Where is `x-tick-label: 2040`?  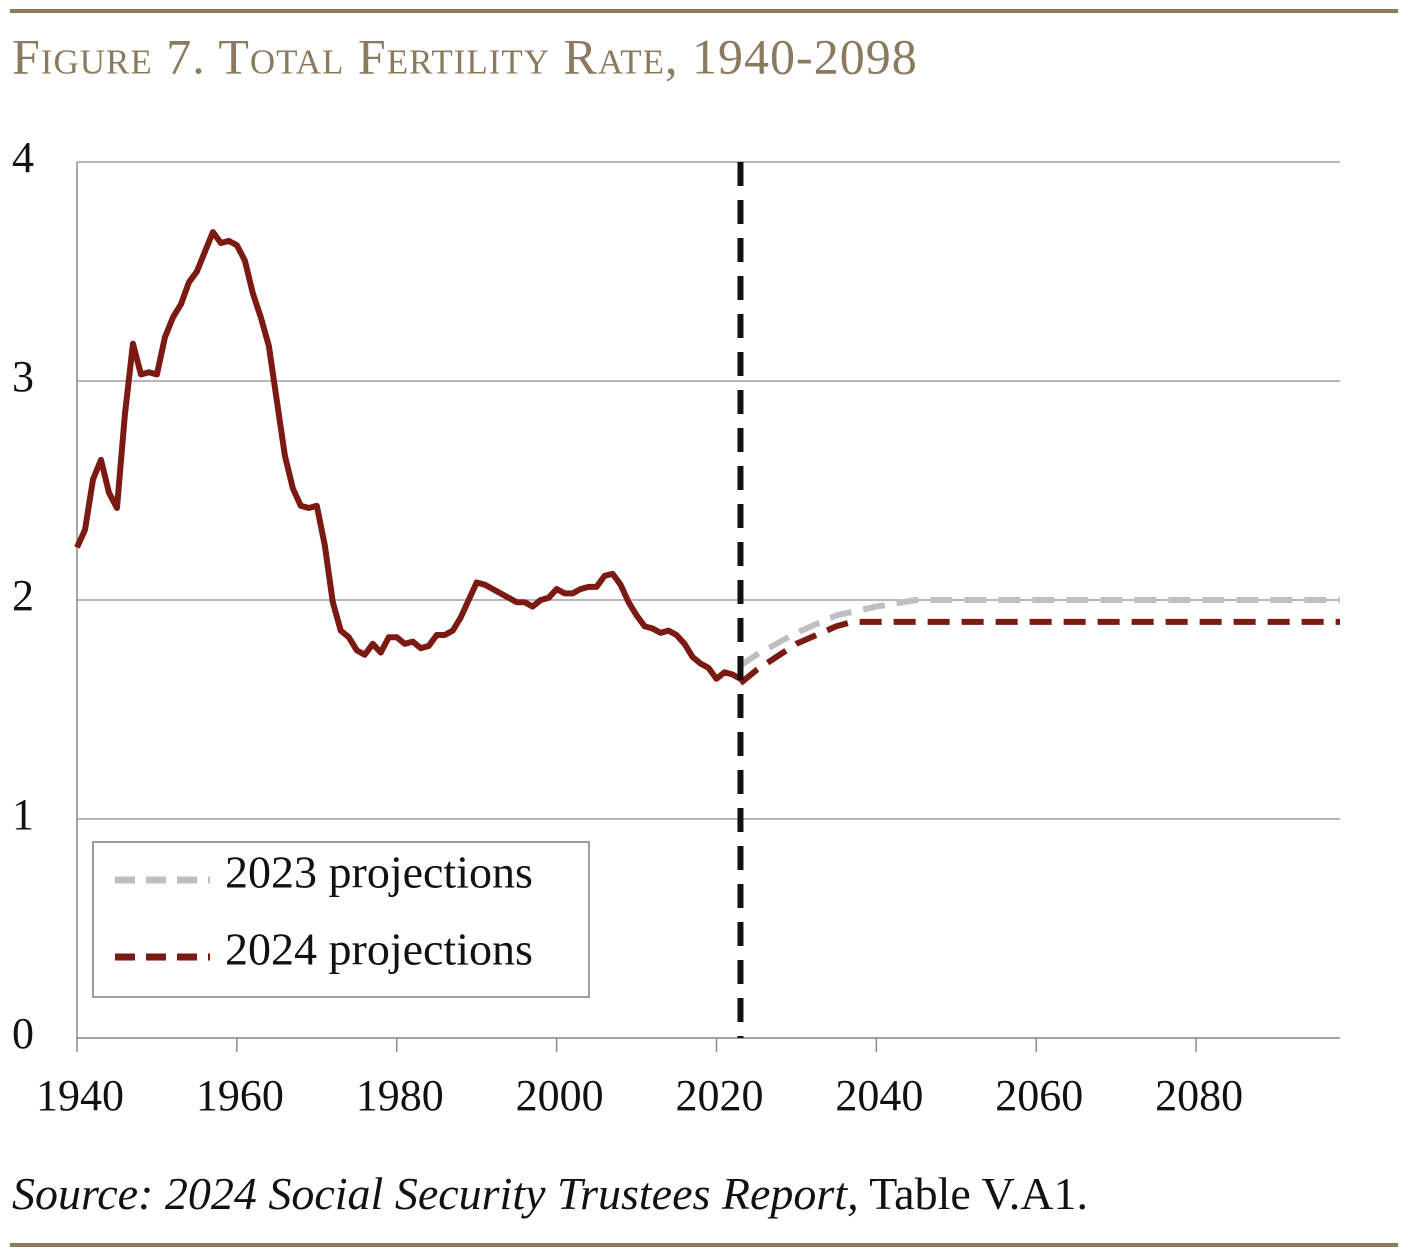
x-tick-label: 2040 is located at coordinates (879, 1095).